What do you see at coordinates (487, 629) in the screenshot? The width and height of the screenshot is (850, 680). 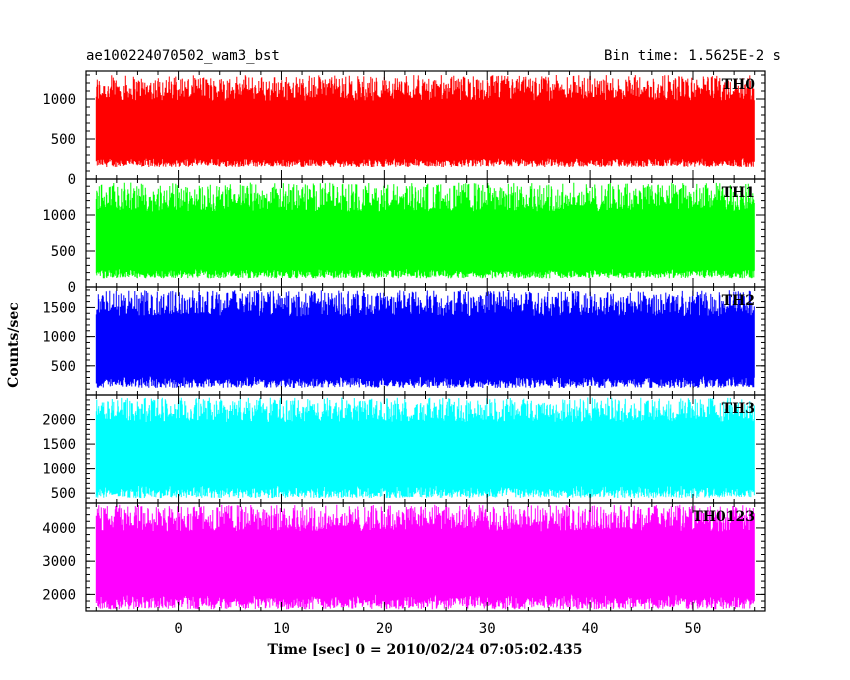 I see `x-tick-label: 30` at bounding box center [487, 629].